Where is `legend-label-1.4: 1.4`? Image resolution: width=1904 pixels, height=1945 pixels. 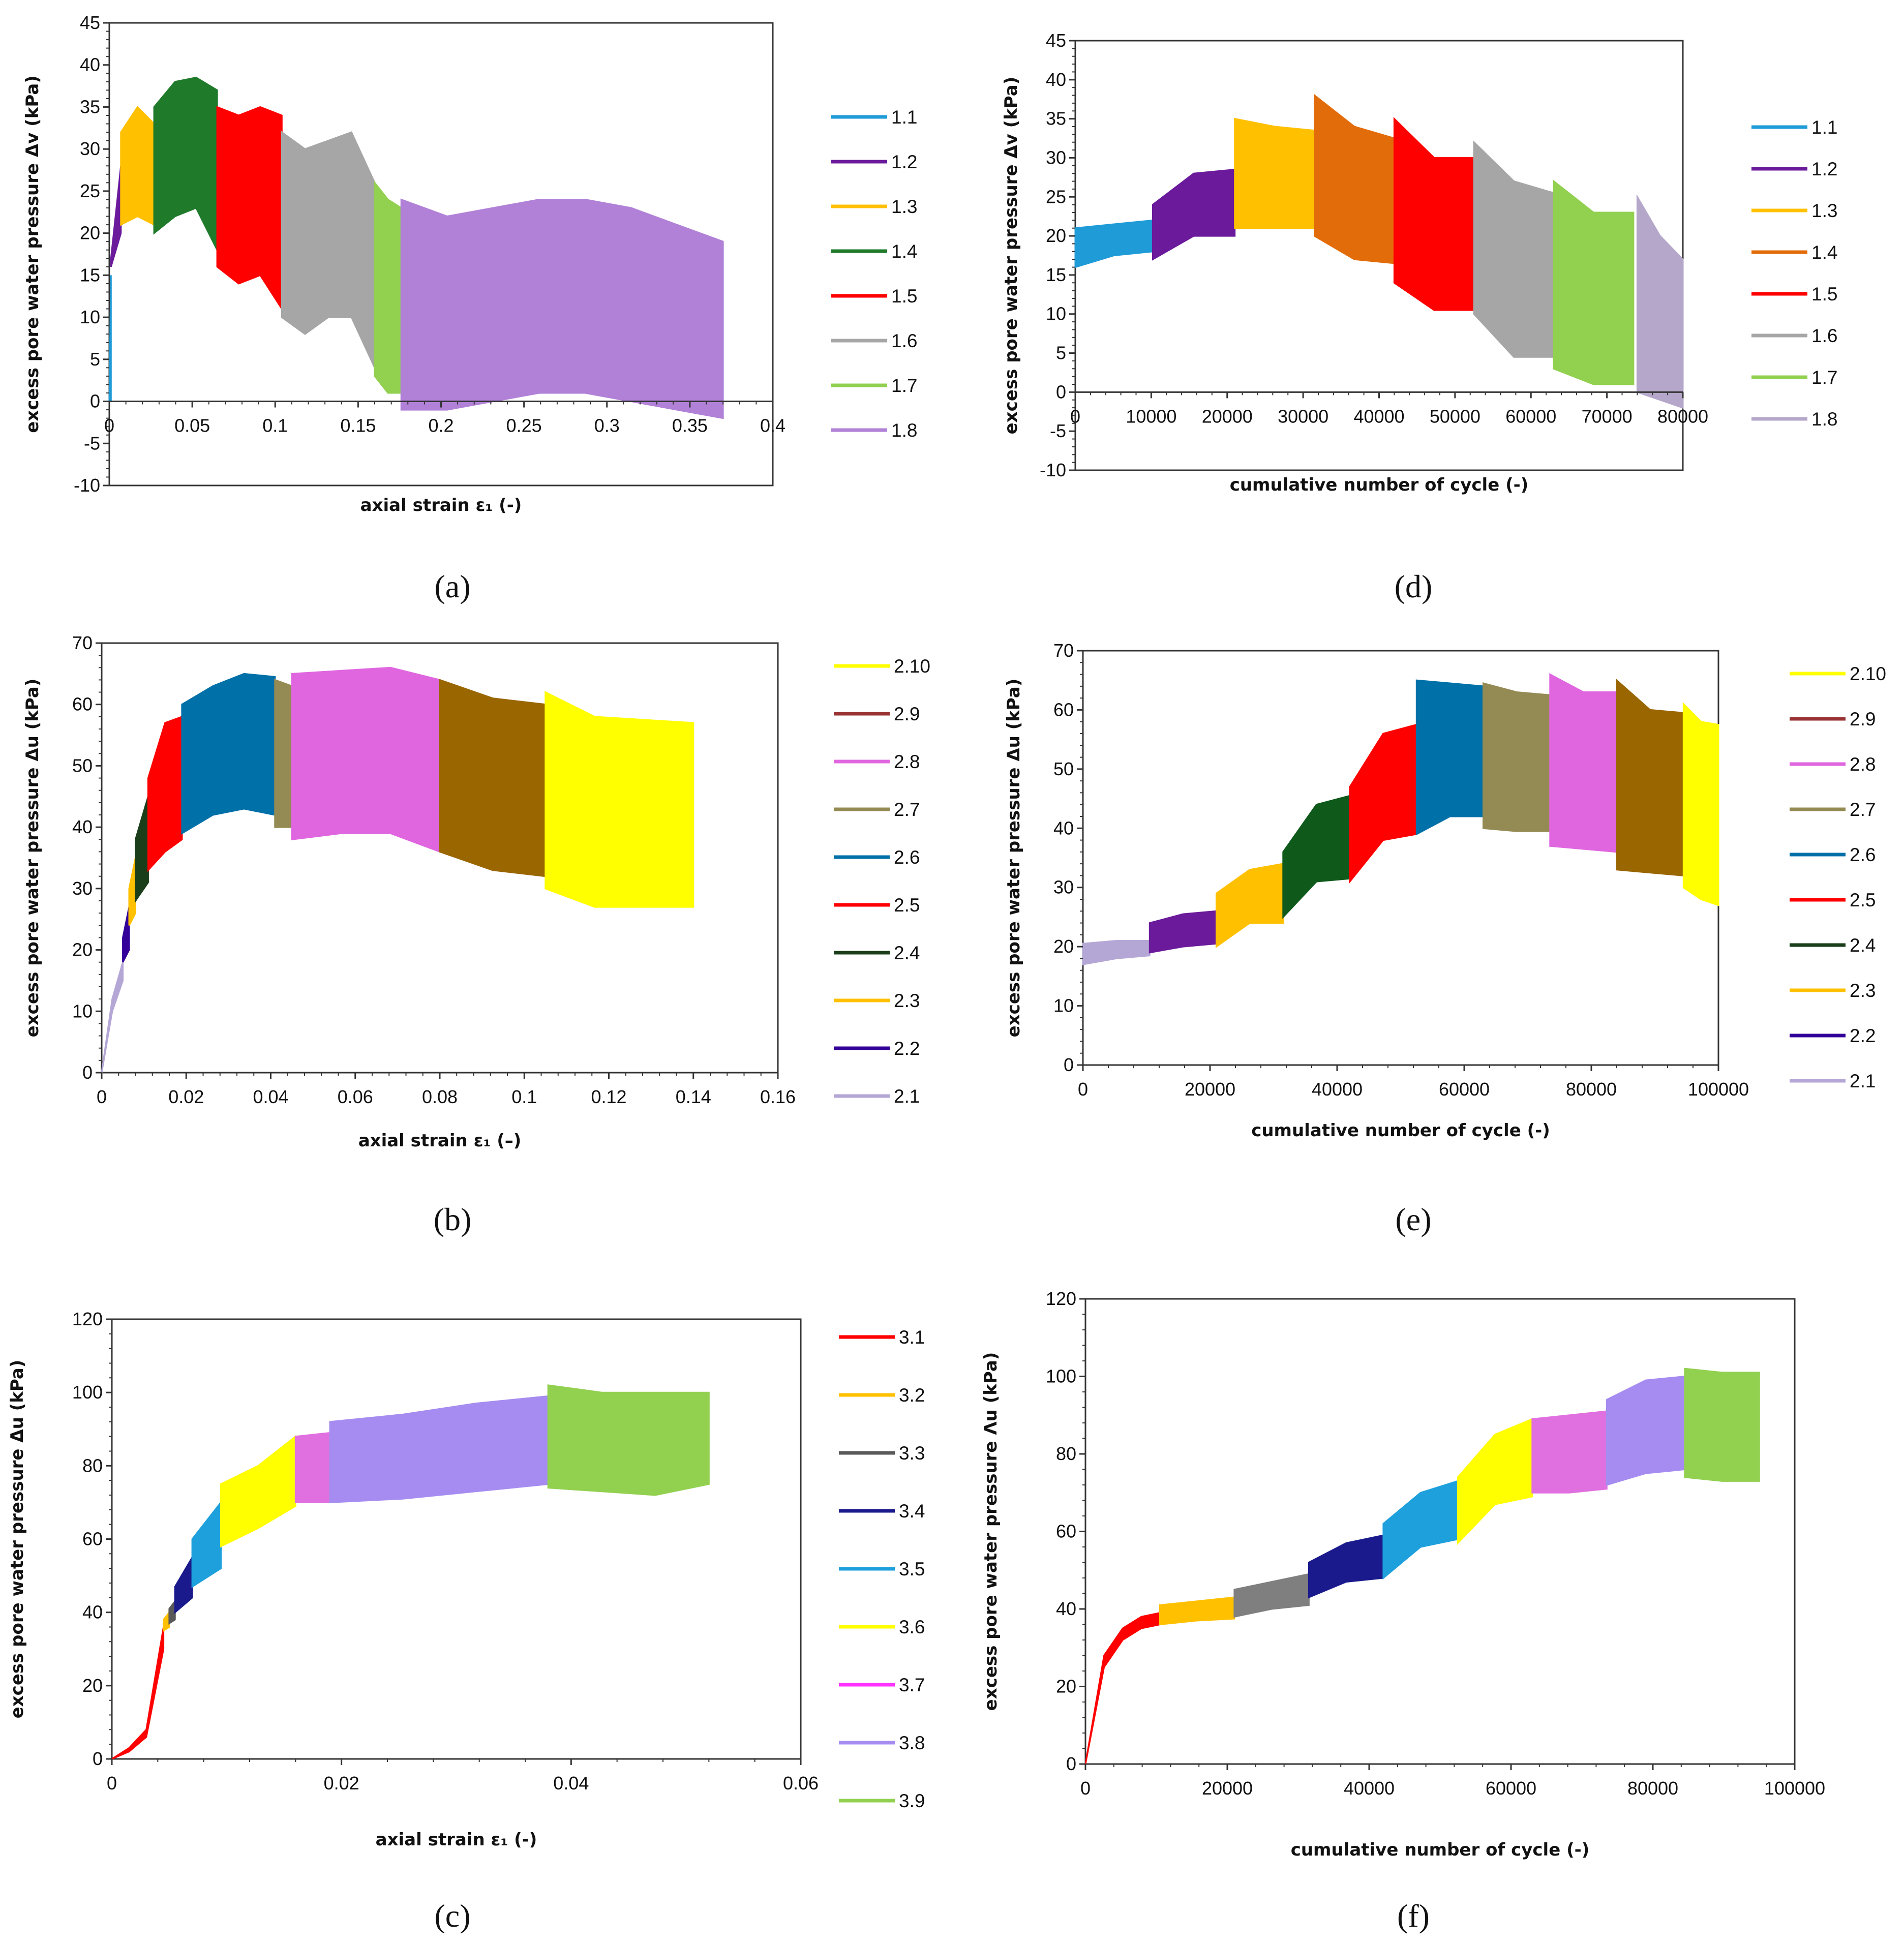 legend-label-1.4: 1.4 is located at coordinates (1824, 253).